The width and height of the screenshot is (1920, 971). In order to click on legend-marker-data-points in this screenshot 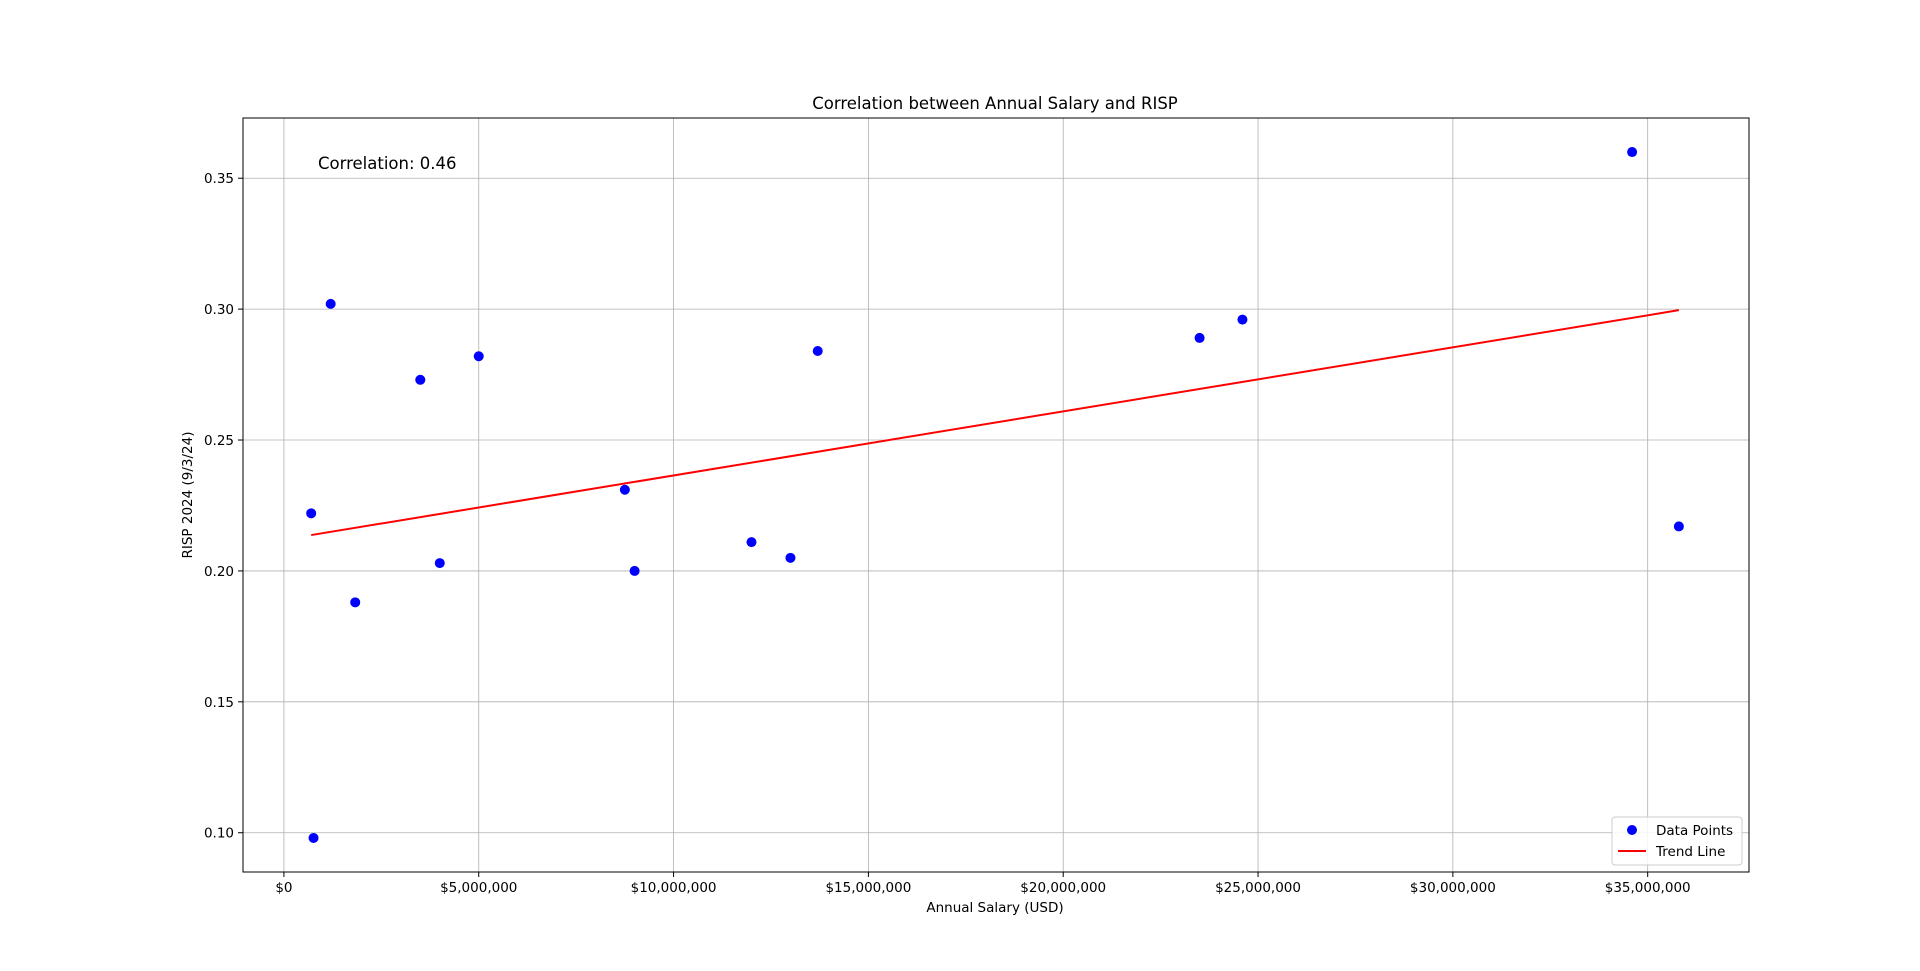, I will do `click(1632, 830)`.